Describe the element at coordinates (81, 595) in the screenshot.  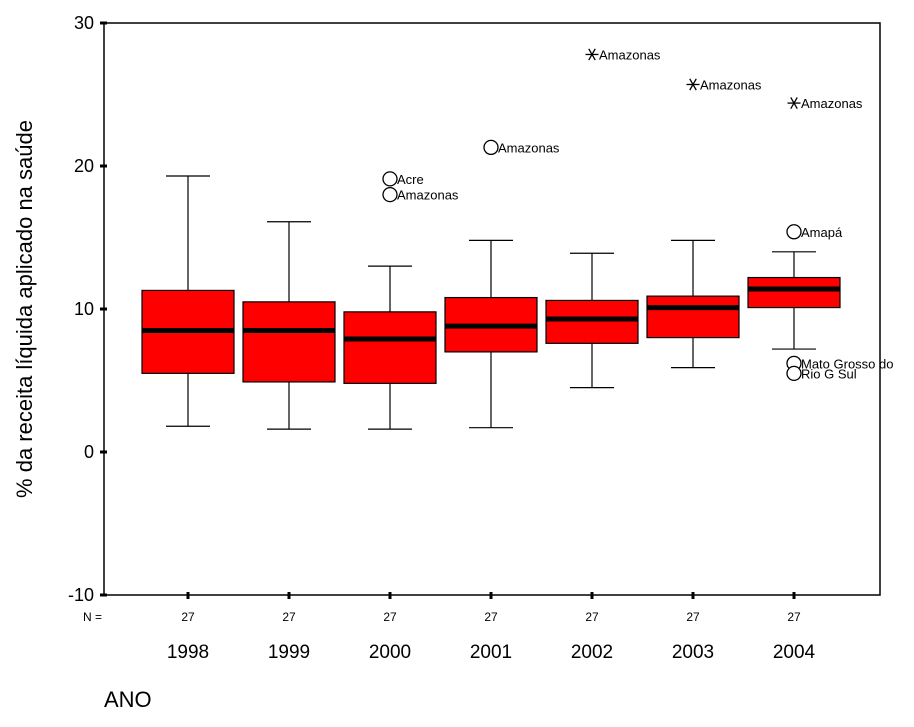
I see `y-tick-label: -10` at that location.